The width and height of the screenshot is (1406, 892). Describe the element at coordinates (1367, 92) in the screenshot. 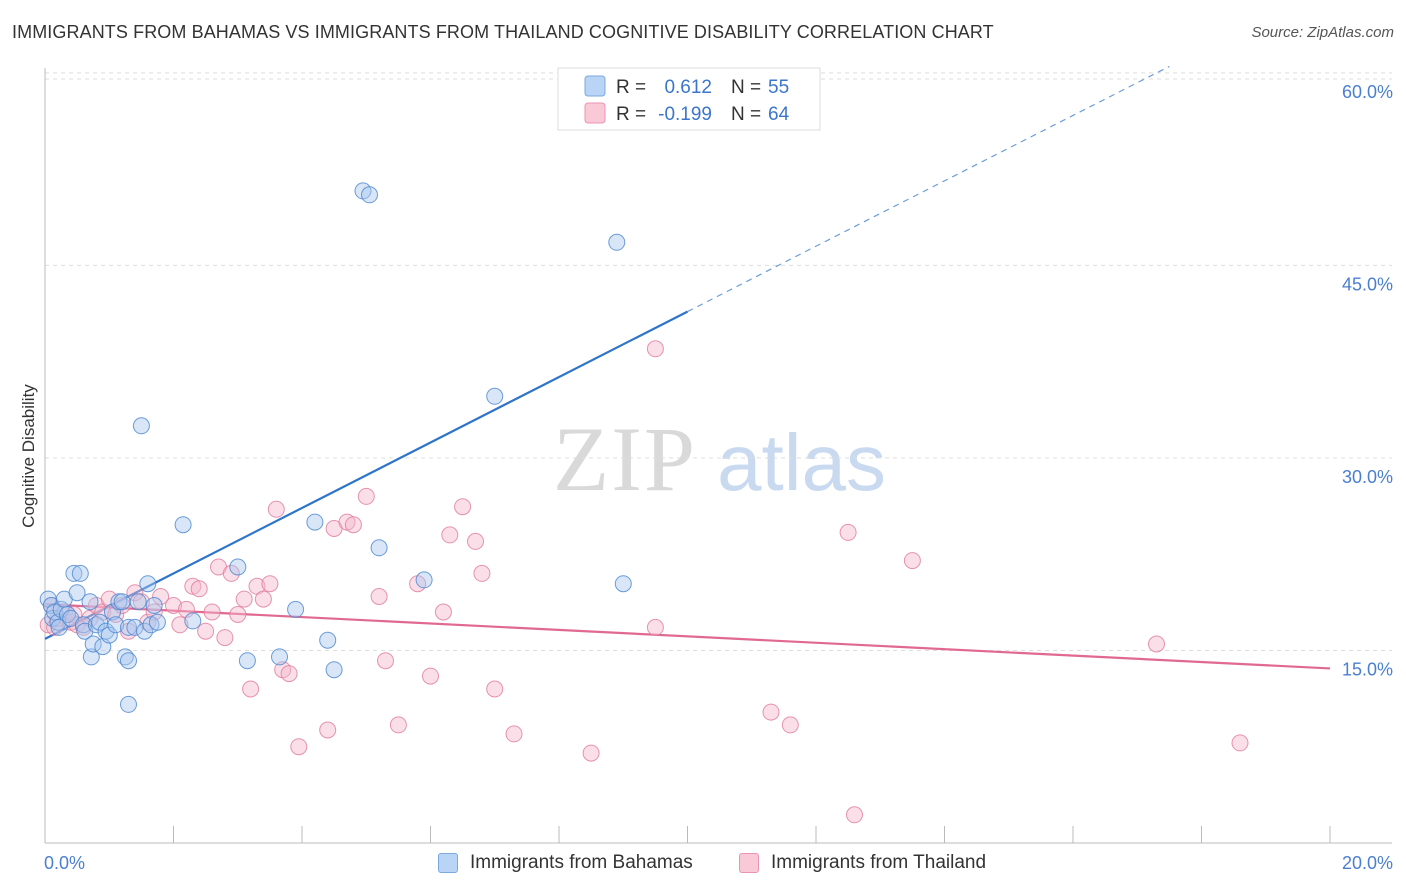

I see `y-tick-label-3: 60.0%` at that location.